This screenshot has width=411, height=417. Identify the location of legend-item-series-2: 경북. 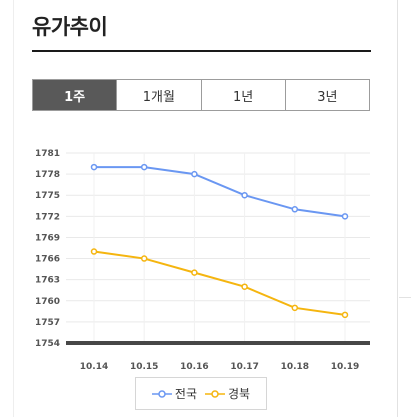
(227, 393).